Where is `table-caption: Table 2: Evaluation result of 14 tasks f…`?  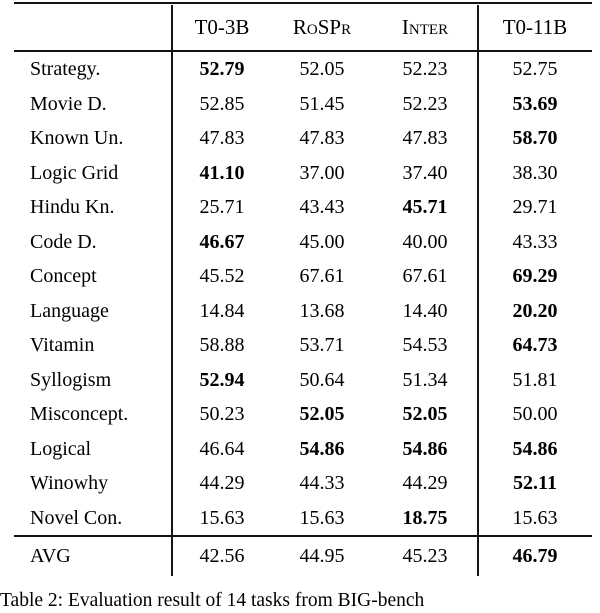 table-caption: Table 2: Evaluation result of 14 tasks f… is located at coordinates (212, 600).